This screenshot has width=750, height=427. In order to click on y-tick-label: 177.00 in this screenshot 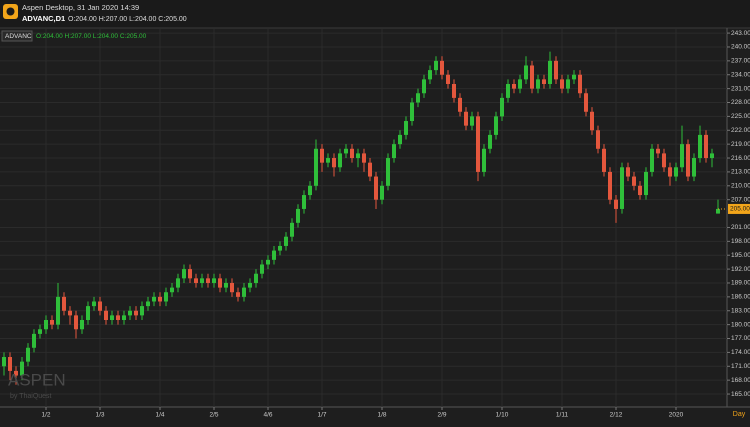, I will do `click(740, 338)`.